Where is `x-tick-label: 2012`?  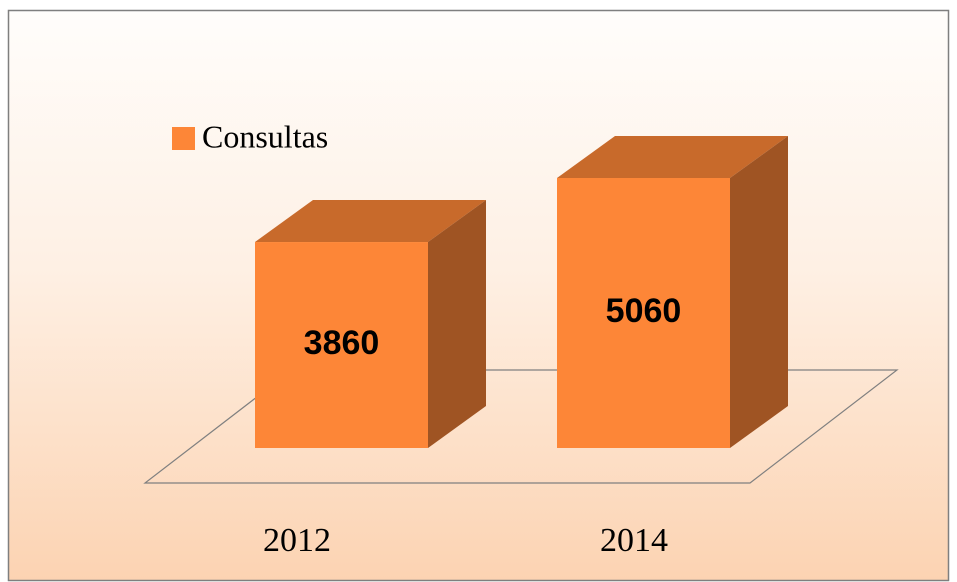 x-tick-label: 2012 is located at coordinates (297, 540).